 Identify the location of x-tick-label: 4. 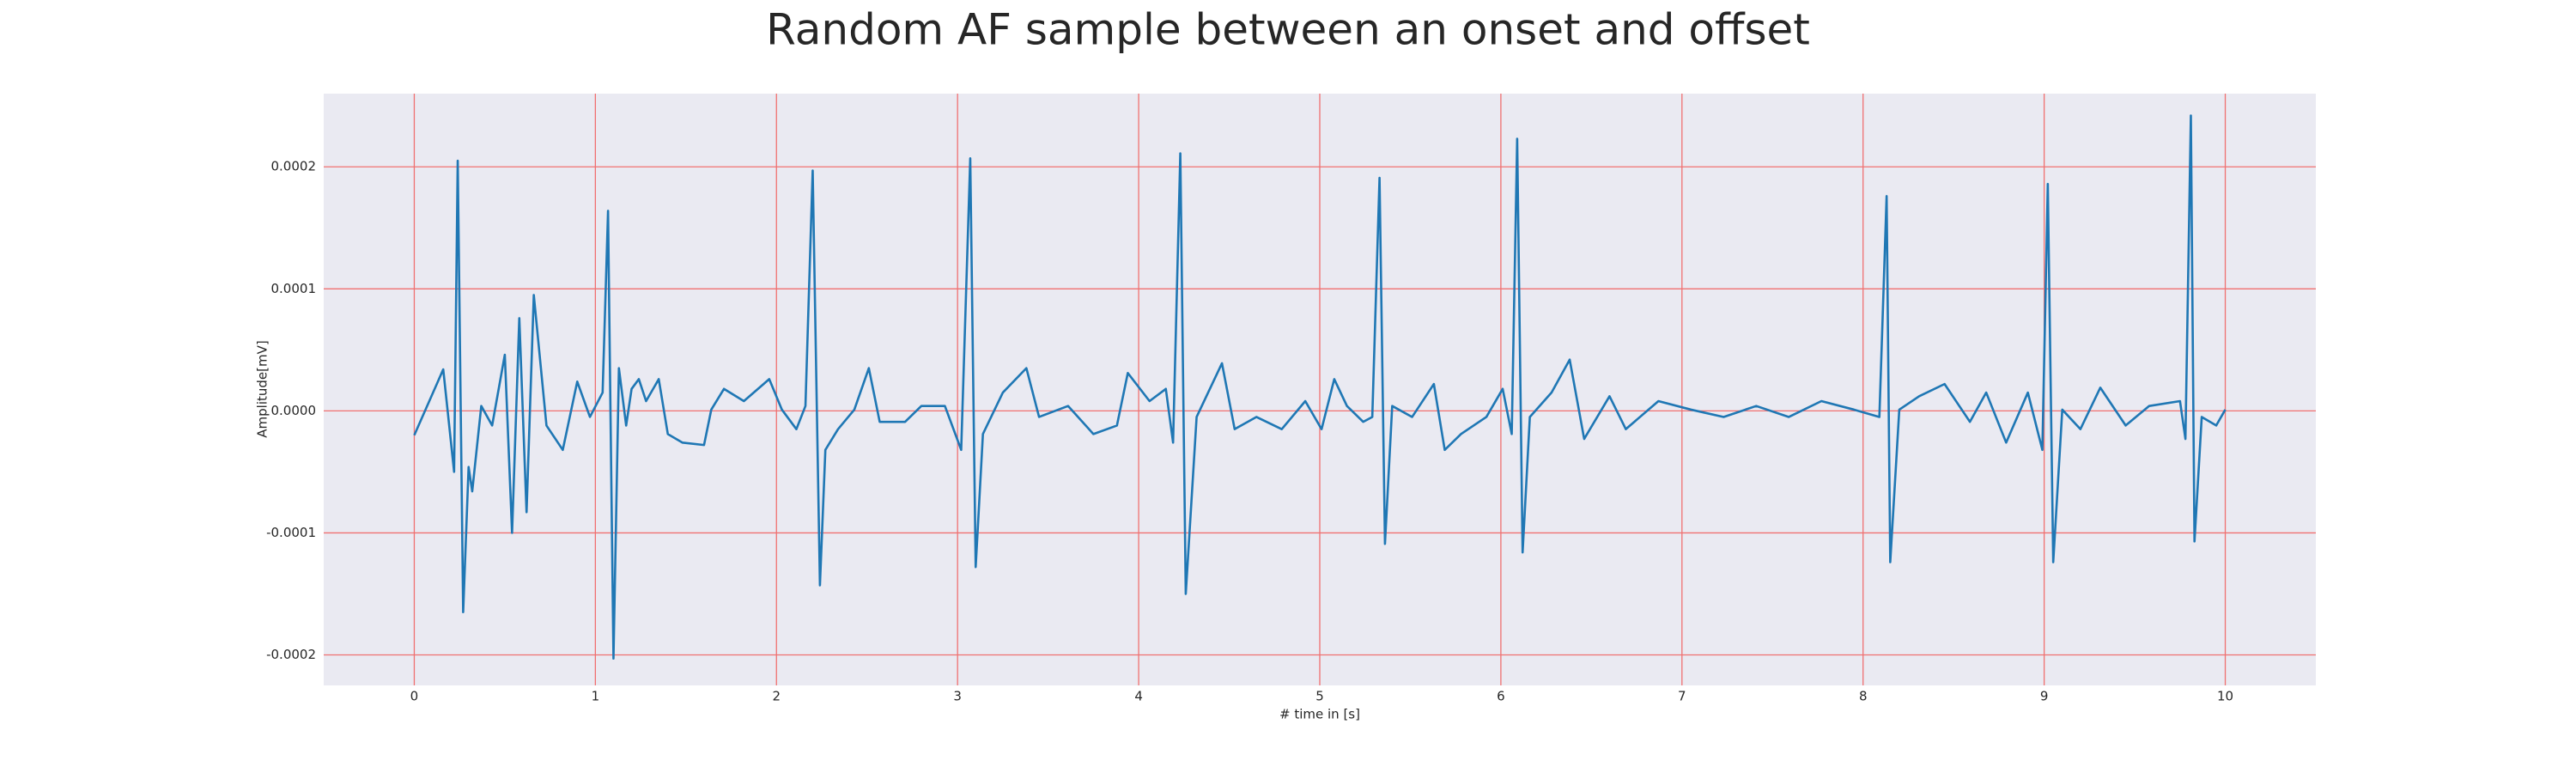
(1138, 696).